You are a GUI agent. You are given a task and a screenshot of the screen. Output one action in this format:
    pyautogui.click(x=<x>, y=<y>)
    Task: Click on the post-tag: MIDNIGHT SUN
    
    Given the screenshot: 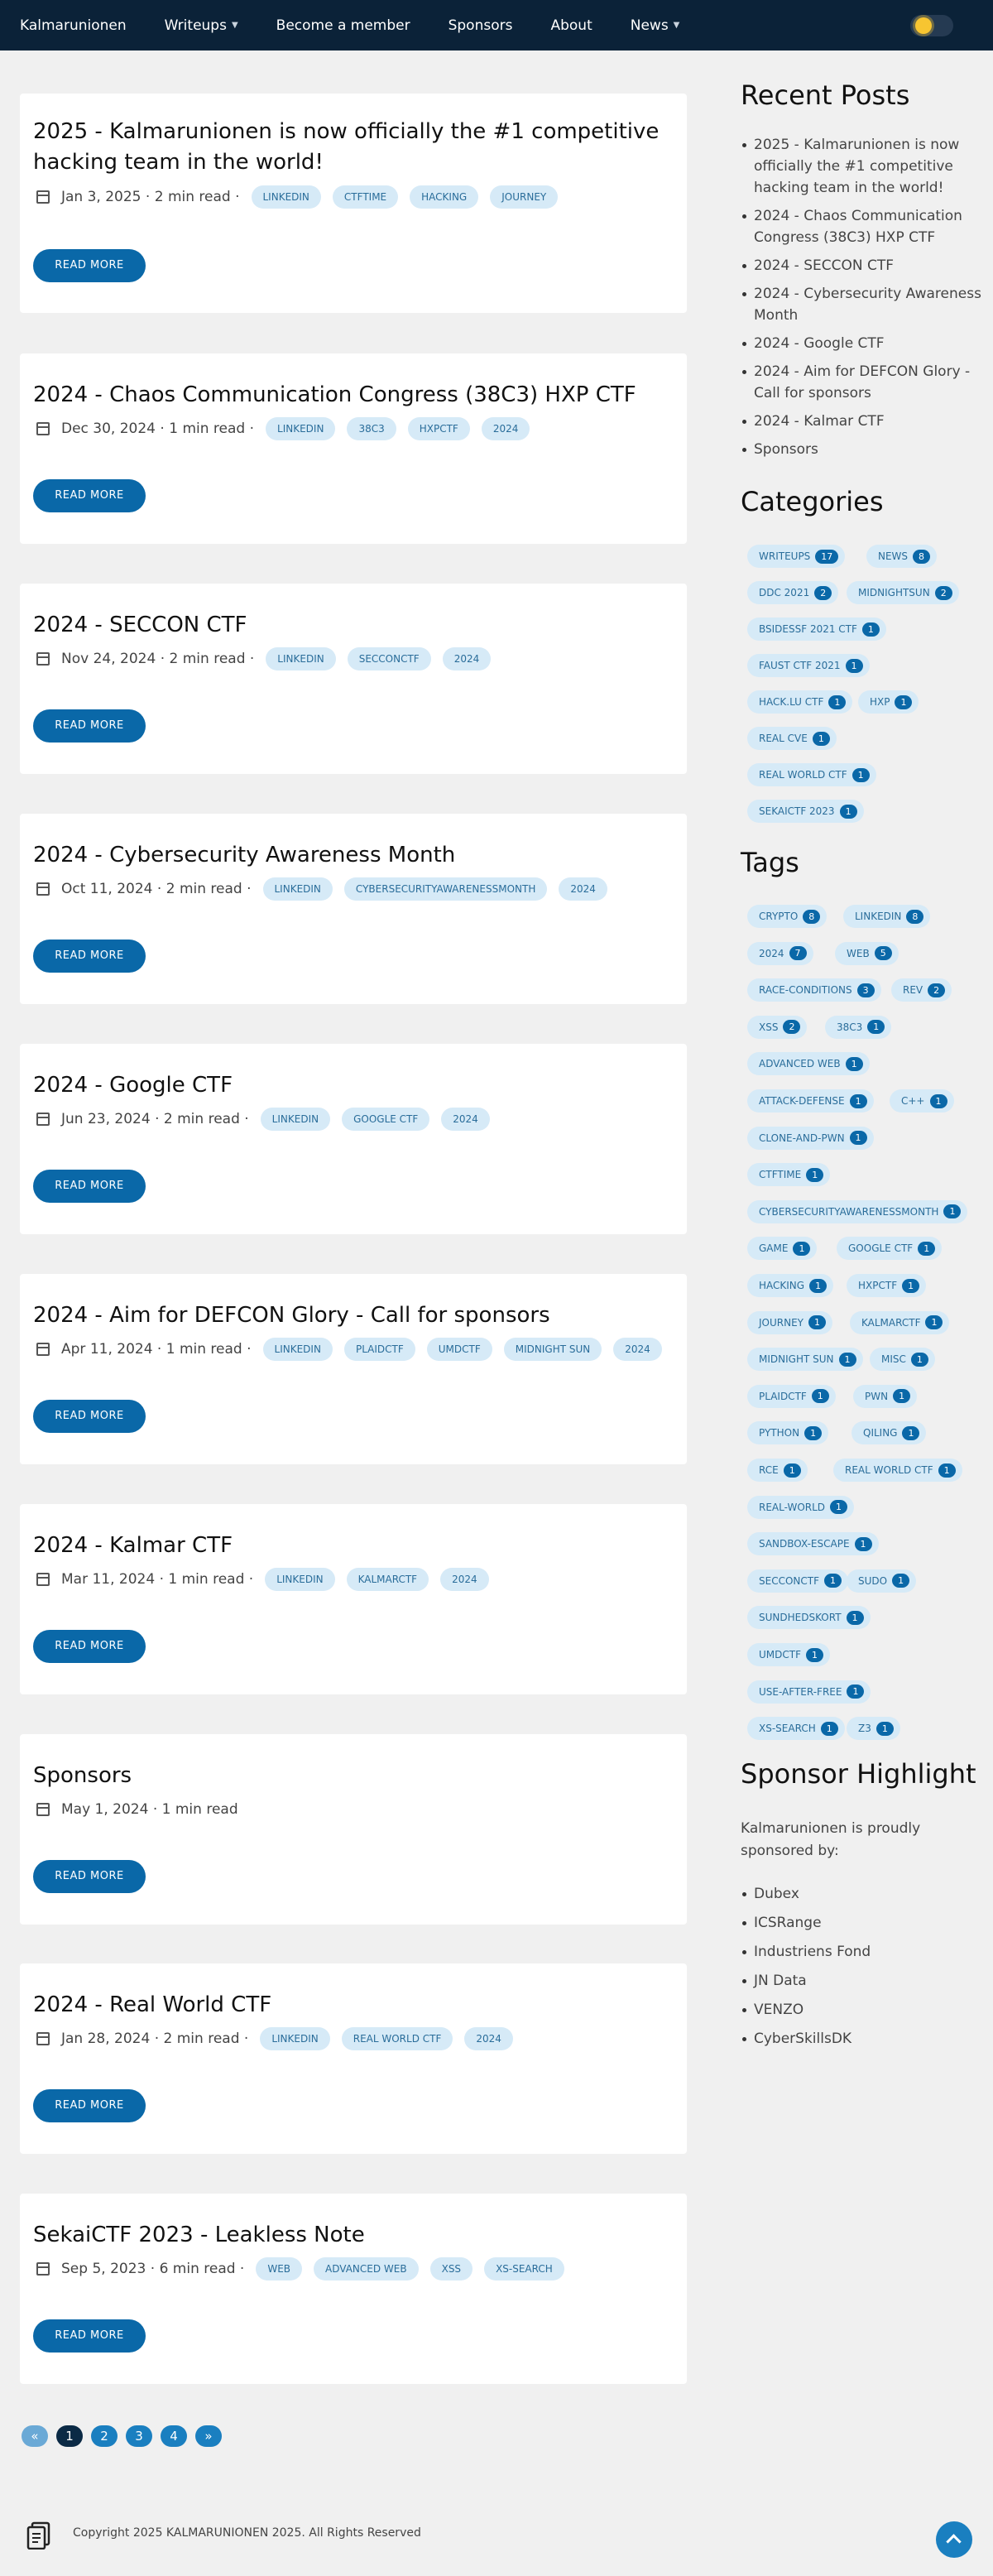 What is the action you would take?
    pyautogui.click(x=552, y=1349)
    